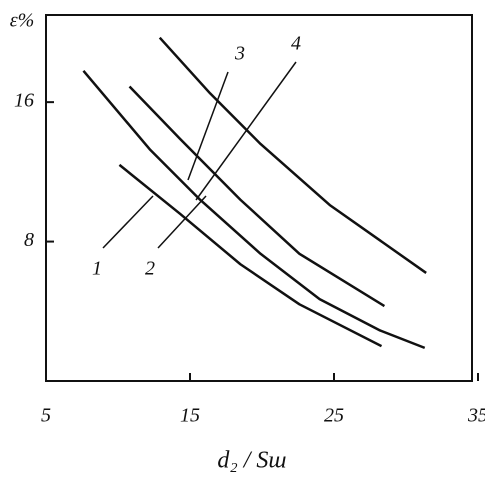  I want to click on x-tick-label: 15, so click(190, 416).